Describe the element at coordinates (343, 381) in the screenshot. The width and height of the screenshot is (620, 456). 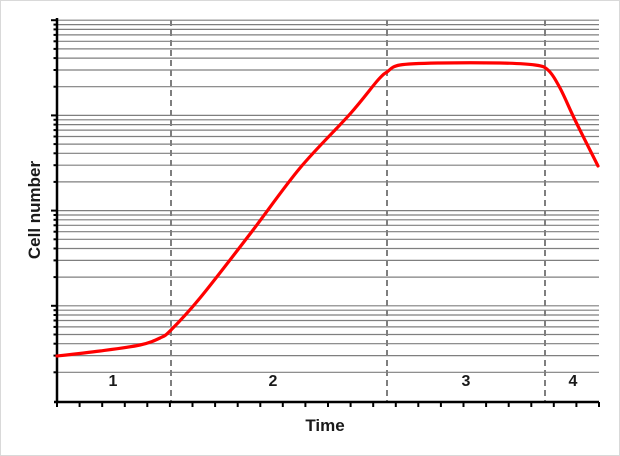
I see `phase-labels: 1 2 3 4` at that location.